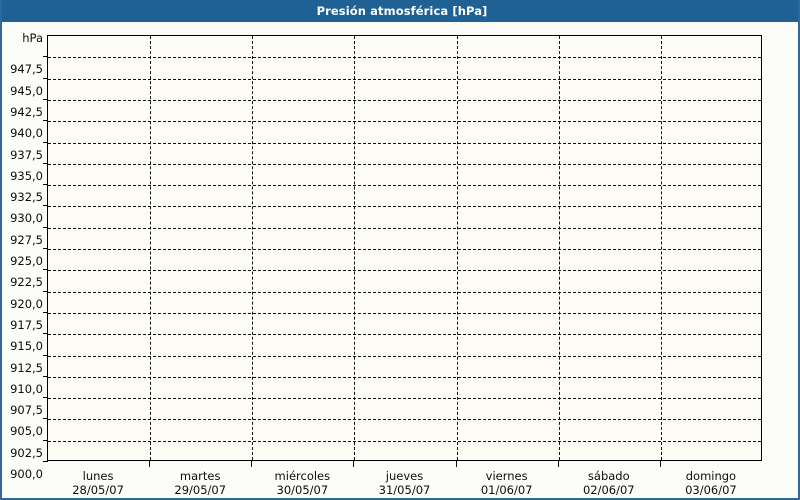 This screenshot has height=500, width=800. I want to click on y-axis-tick-label: 900,0, so click(26, 474).